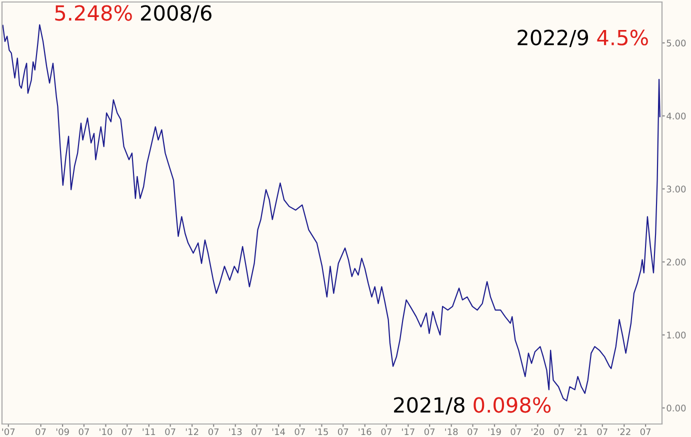 This screenshot has height=437, width=691. I want to click on x-tick-label: '22, so click(624, 432).